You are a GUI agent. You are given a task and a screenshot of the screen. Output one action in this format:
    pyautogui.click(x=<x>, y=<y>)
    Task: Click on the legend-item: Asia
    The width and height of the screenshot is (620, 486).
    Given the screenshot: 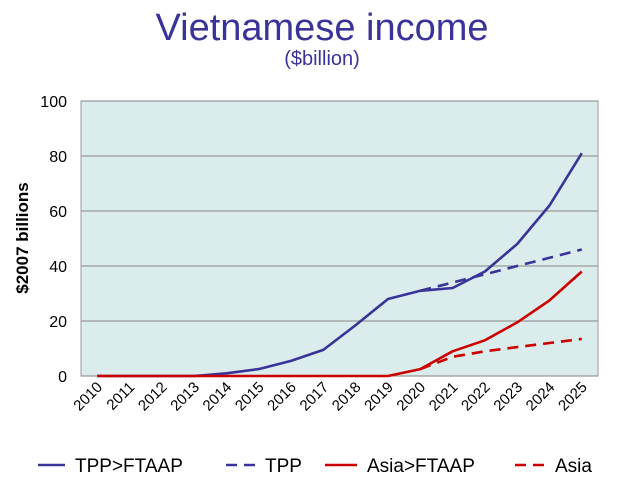 What is the action you would take?
    pyautogui.click(x=553, y=466)
    